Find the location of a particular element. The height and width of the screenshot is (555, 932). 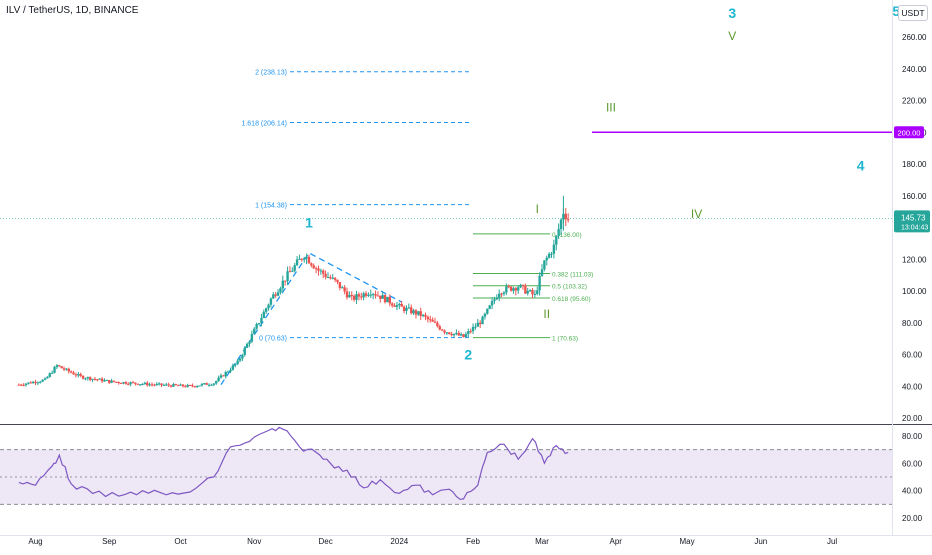

current-price-badge is located at coordinates (912, 221).